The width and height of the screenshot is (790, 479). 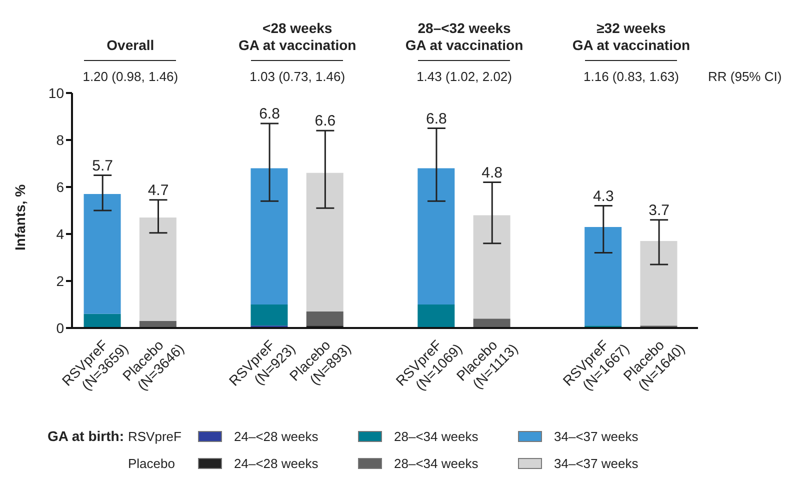 What do you see at coordinates (20, 217) in the screenshot?
I see `y-axis-title: Infants, %` at bounding box center [20, 217].